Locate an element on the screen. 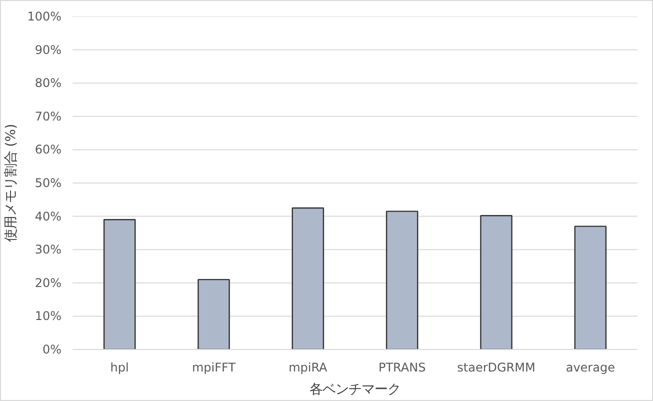 This screenshot has width=653, height=401. y-tick-label: 70% is located at coordinates (48, 116).